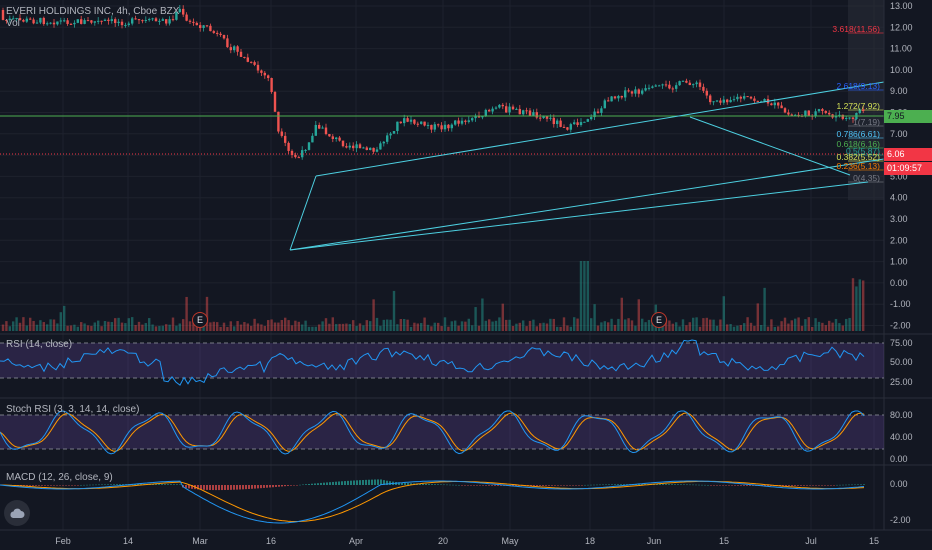 The height and width of the screenshot is (550, 932). Describe the element at coordinates (901, 437) in the screenshot. I see `stoch-axis: 80.00 40.00 0.00` at that location.